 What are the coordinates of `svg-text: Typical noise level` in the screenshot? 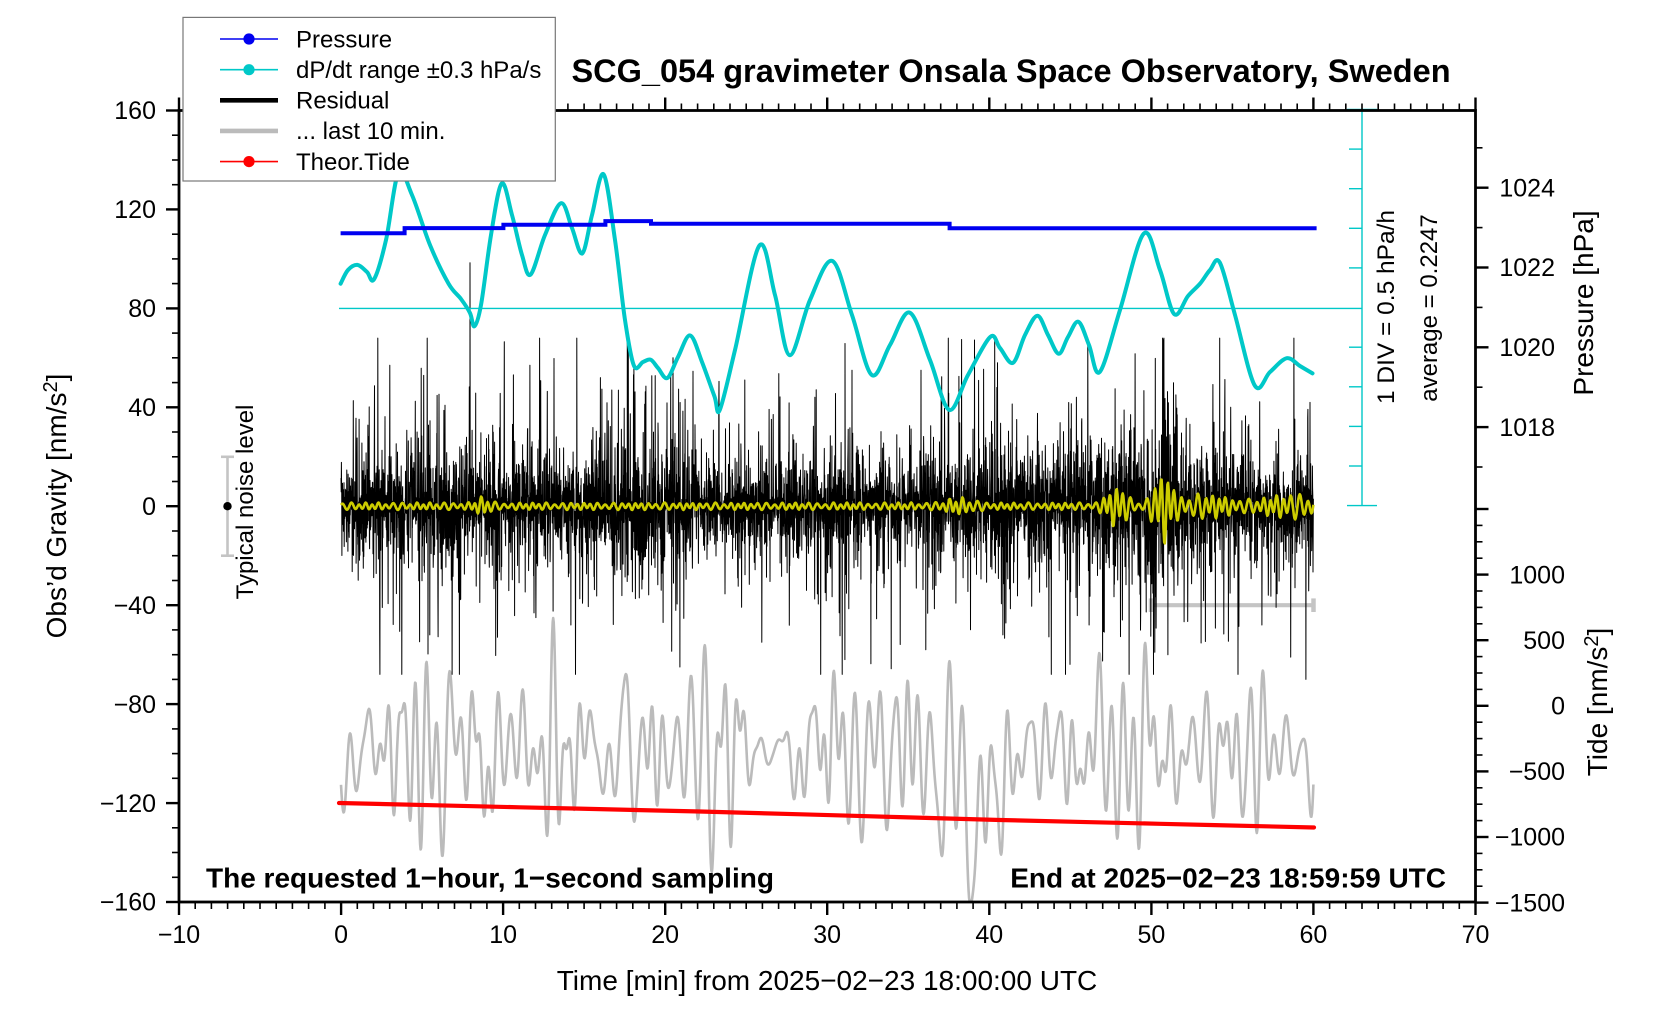 It's located at (245, 502).